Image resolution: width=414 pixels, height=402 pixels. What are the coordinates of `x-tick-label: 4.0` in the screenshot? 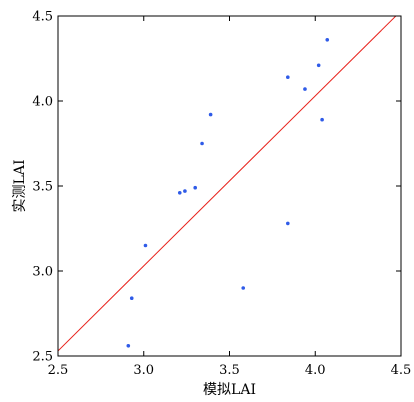 It's located at (315, 370).